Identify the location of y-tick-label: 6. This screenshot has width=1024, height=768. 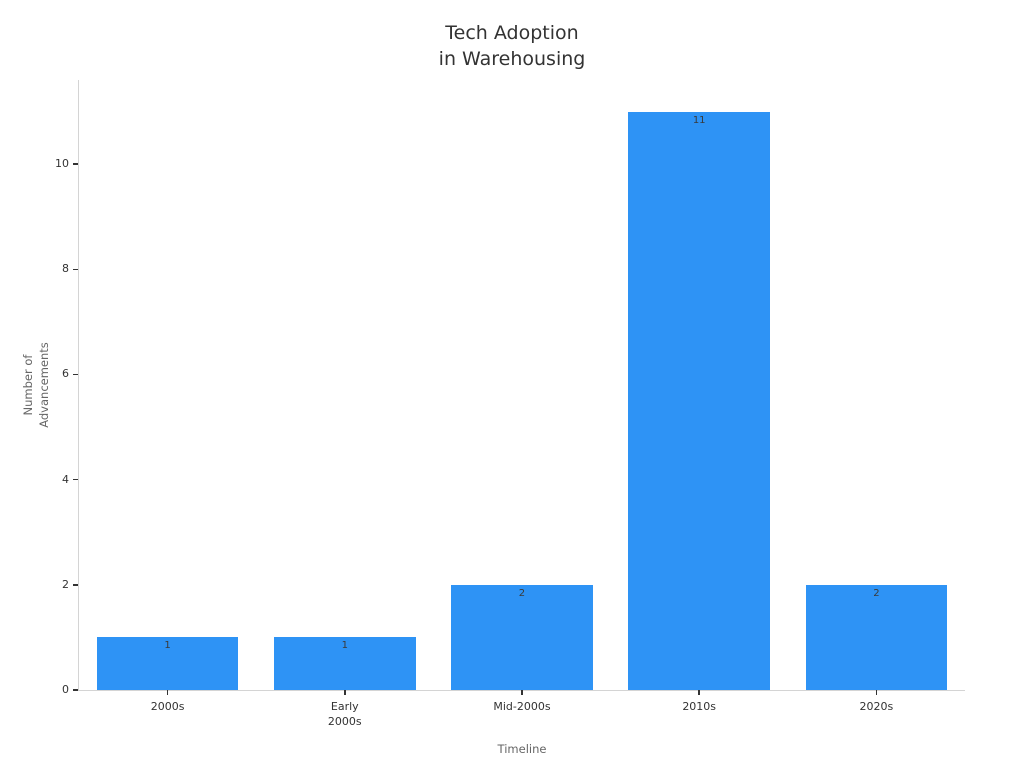
(65, 374).